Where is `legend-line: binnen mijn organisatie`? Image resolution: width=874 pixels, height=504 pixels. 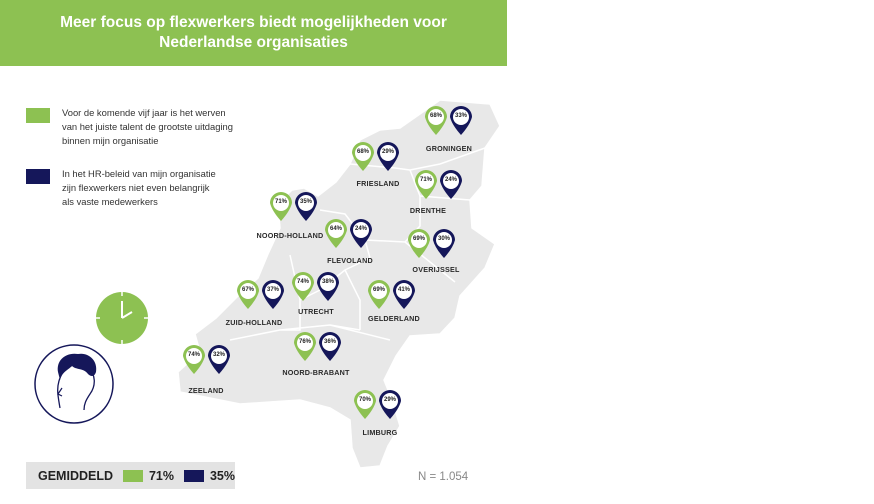 legend-line: binnen mijn organisatie is located at coordinates (110, 140).